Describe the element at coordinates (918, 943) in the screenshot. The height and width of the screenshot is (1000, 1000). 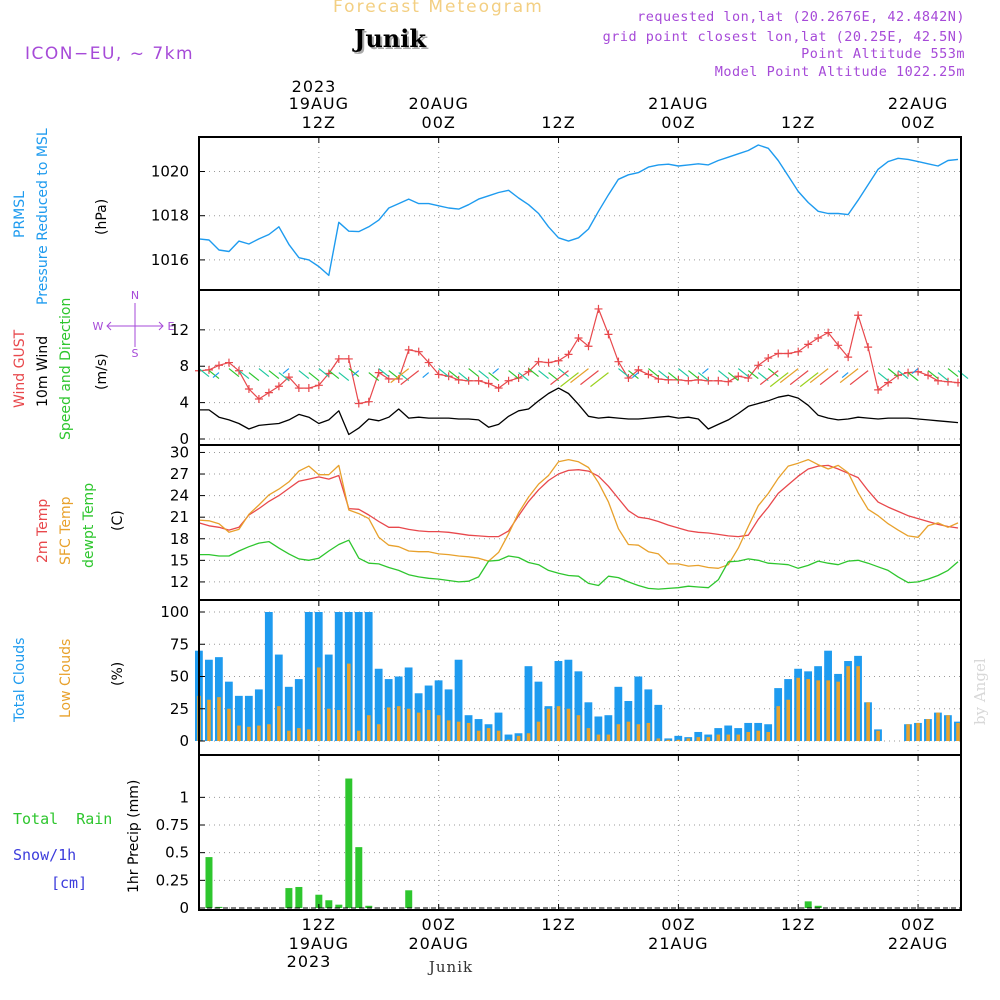
I see `time-tick-label-bottom: 22AUG` at that location.